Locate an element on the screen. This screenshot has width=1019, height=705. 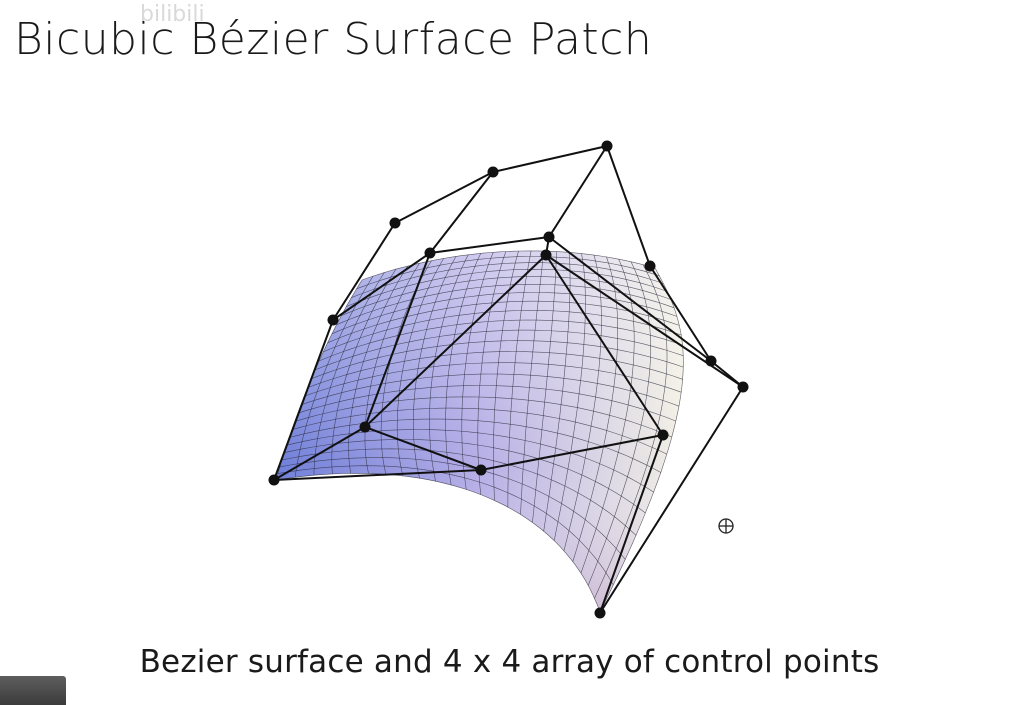
crosshair-cursor-icon is located at coordinates (726, 526).